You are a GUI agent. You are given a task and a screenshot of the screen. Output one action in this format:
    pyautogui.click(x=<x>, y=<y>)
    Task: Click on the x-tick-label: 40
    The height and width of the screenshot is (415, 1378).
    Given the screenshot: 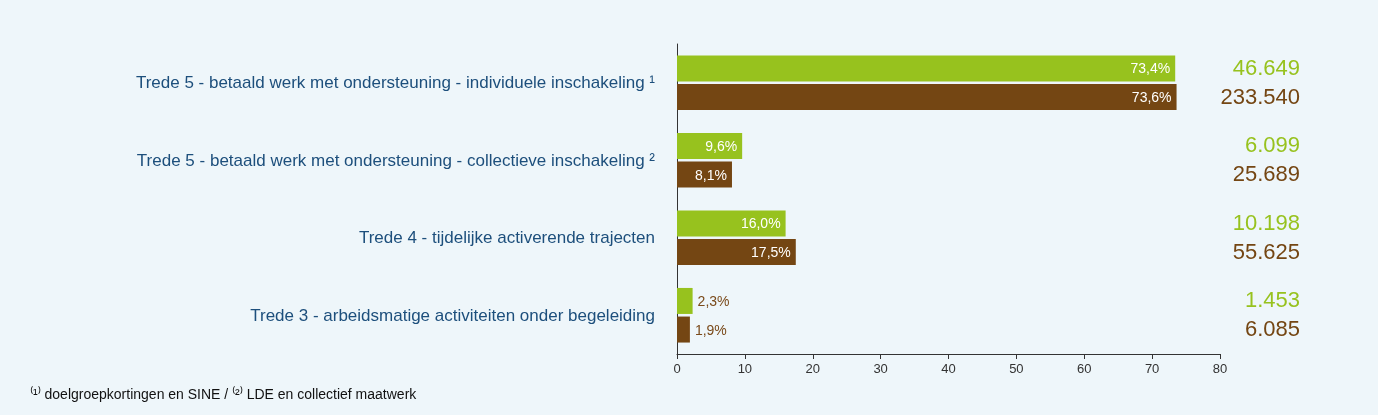 What is the action you would take?
    pyautogui.click(x=948, y=368)
    